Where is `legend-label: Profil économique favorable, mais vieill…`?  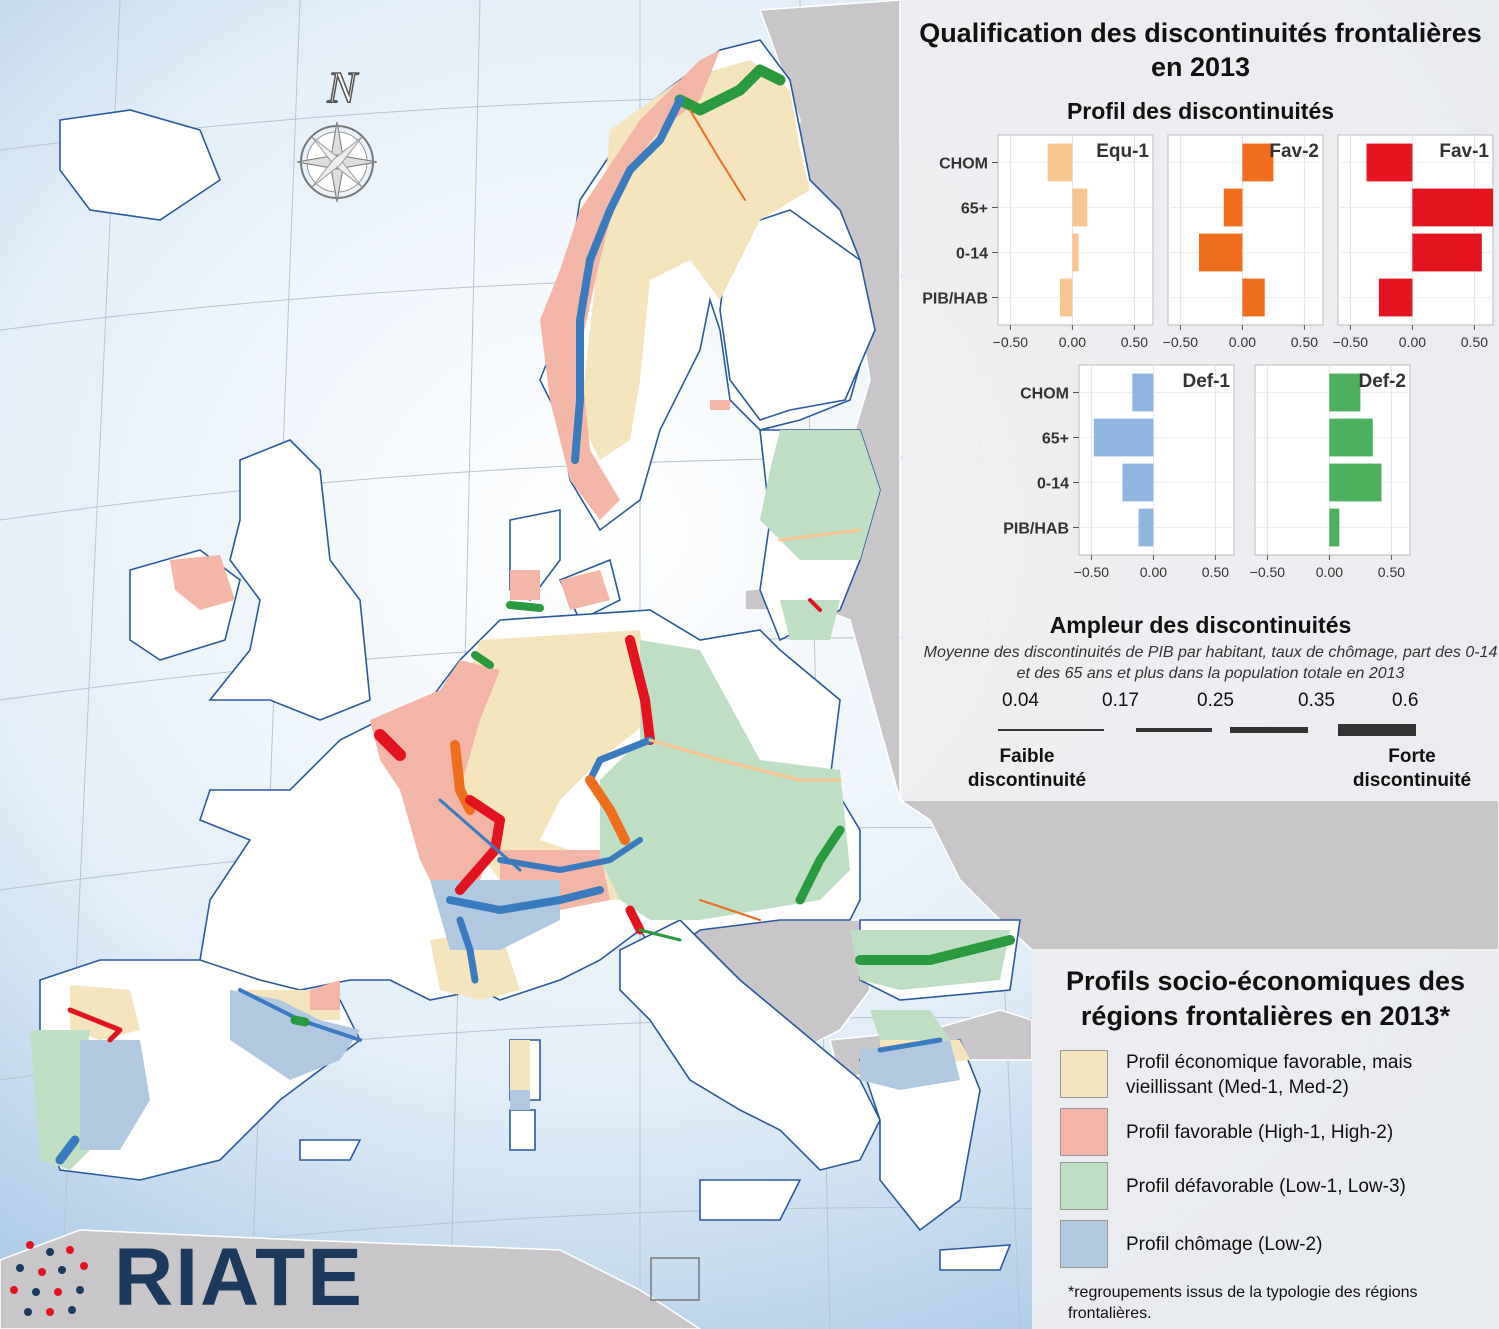
legend-label: Profil économique favorable, mais vieill… is located at coordinates (1269, 1075).